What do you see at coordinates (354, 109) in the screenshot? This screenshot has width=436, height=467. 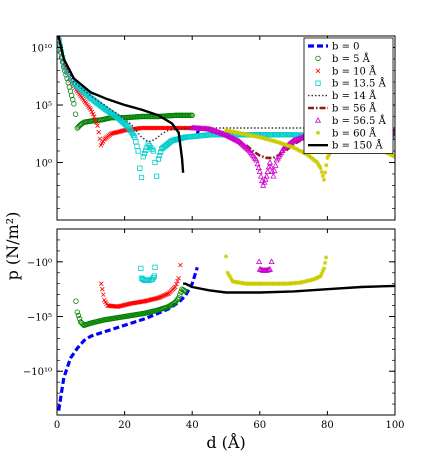 I see `legend-label: b = 56 Å` at bounding box center [354, 109].